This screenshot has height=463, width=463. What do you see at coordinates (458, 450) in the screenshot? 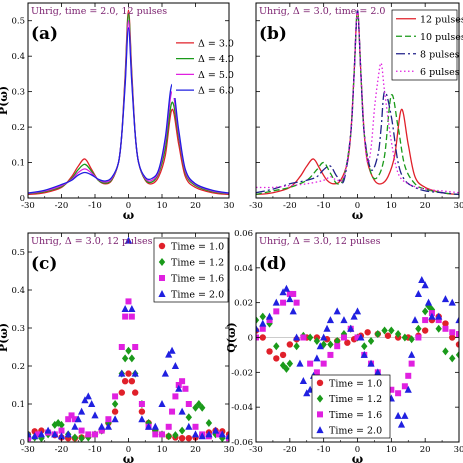
I see `x-tick-label: 30` at bounding box center [458, 450].